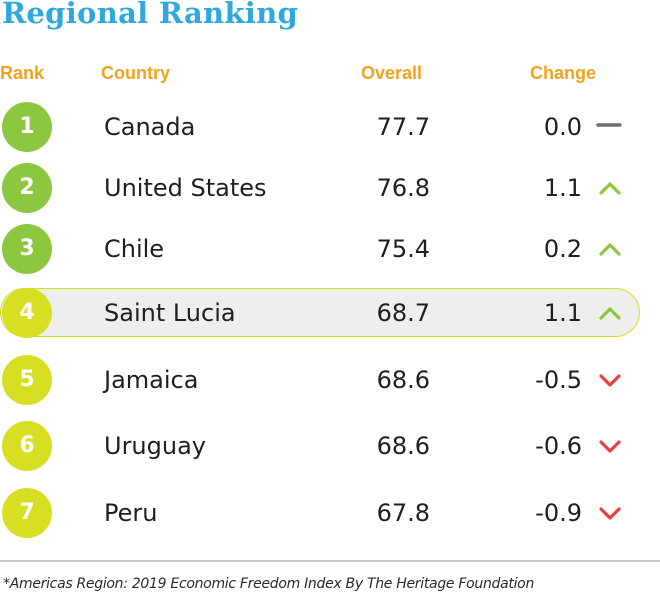 This screenshot has height=602, width=660. Describe the element at coordinates (330, 130) in the screenshot. I see `table-row: 1 Canada 77.7 0.0` at that location.